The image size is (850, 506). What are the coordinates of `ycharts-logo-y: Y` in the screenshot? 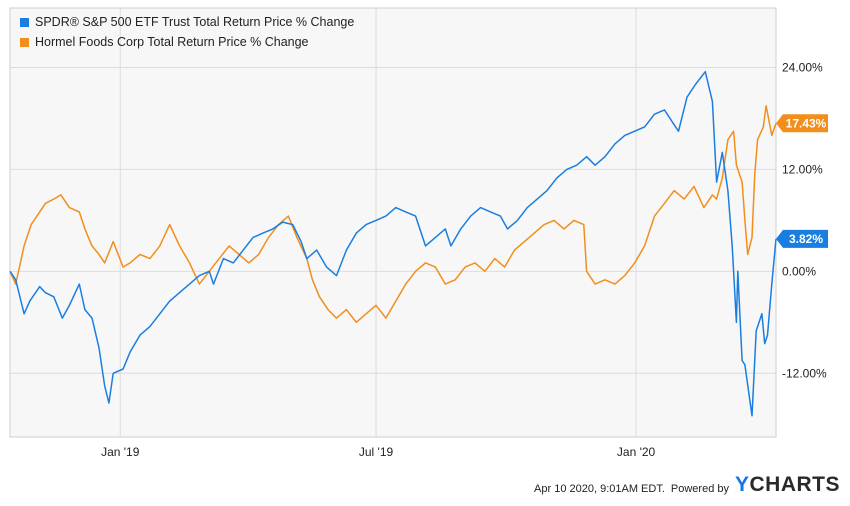 It's located at (742, 484).